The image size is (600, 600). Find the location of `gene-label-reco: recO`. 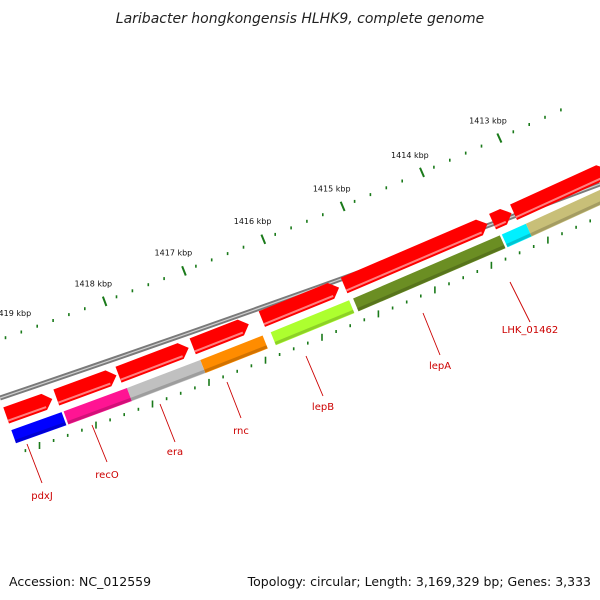

gene-label-reco: recO is located at coordinates (107, 475).